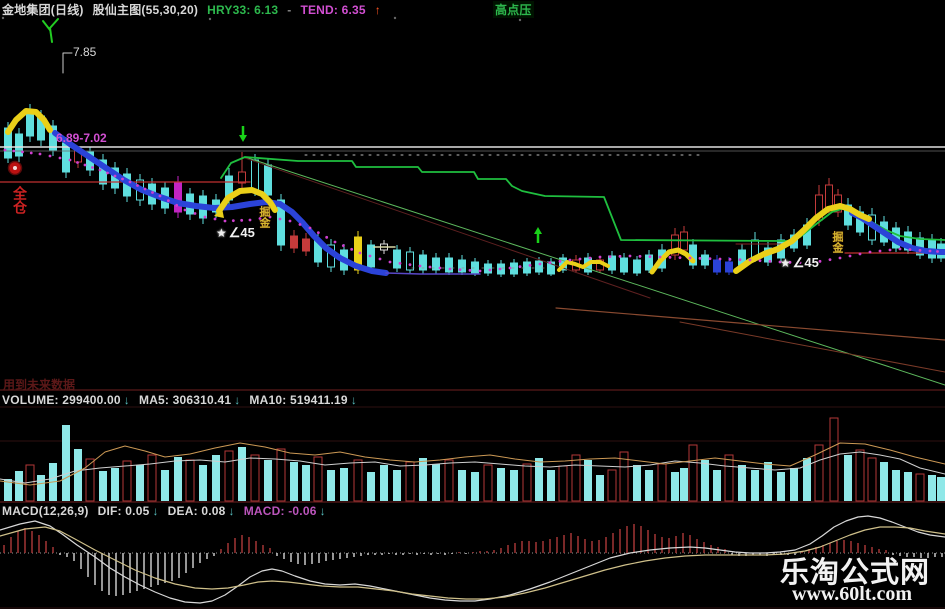 The width and height of the screenshot is (945, 609). Describe the element at coordinates (145, 10) in the screenshot. I see `formula-name: 股仙主图(55,30,20)` at that location.